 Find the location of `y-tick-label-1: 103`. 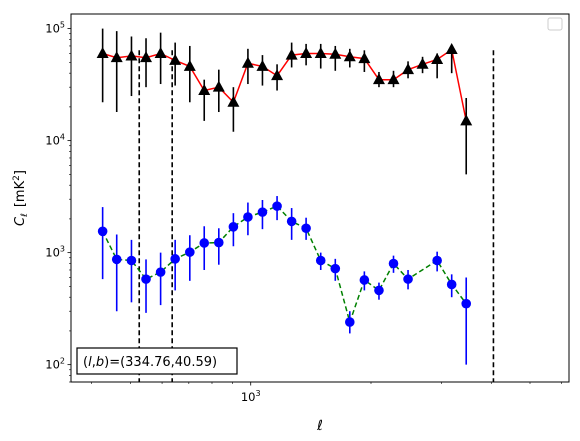

y-tick-label-1: 103 is located at coordinates (55, 252).